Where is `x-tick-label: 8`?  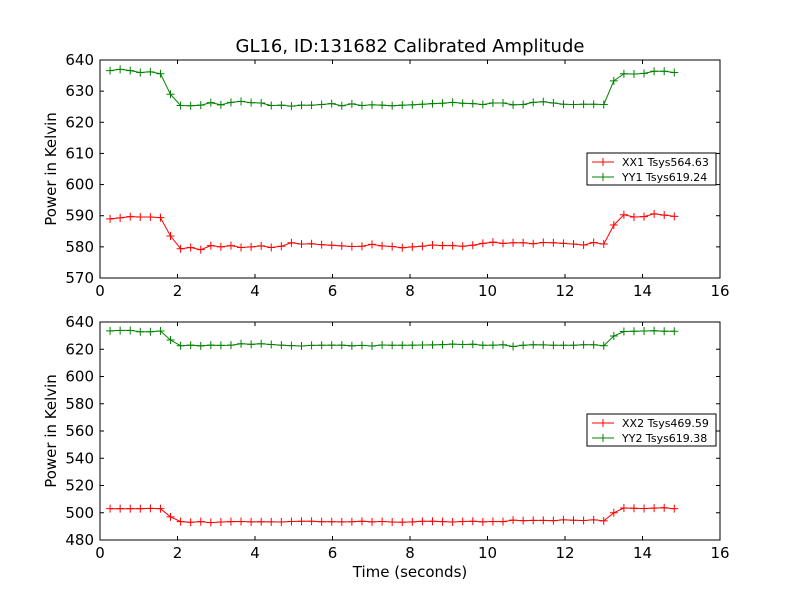 x-tick-label: 8 is located at coordinates (410, 291).